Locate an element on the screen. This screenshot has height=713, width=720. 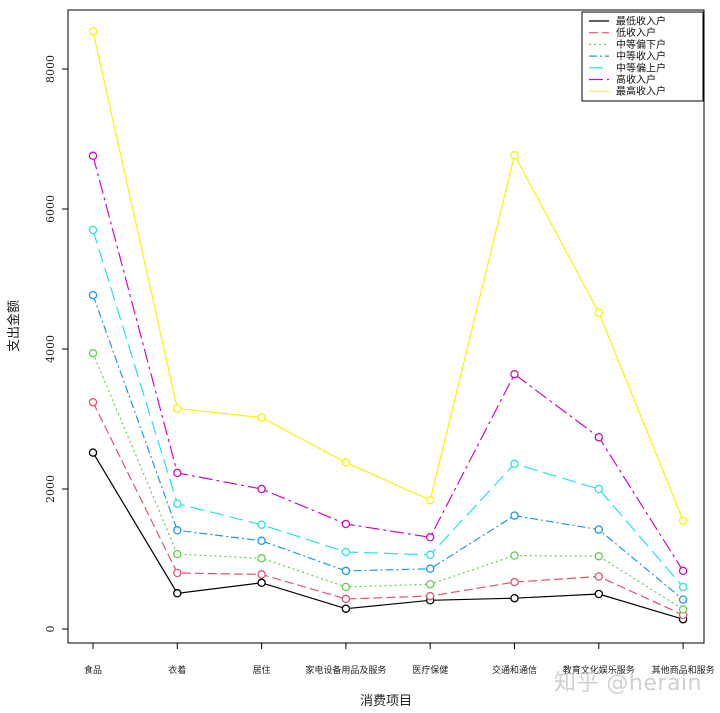
x-tick-label: 其他商品和服务 is located at coordinates (683, 670).